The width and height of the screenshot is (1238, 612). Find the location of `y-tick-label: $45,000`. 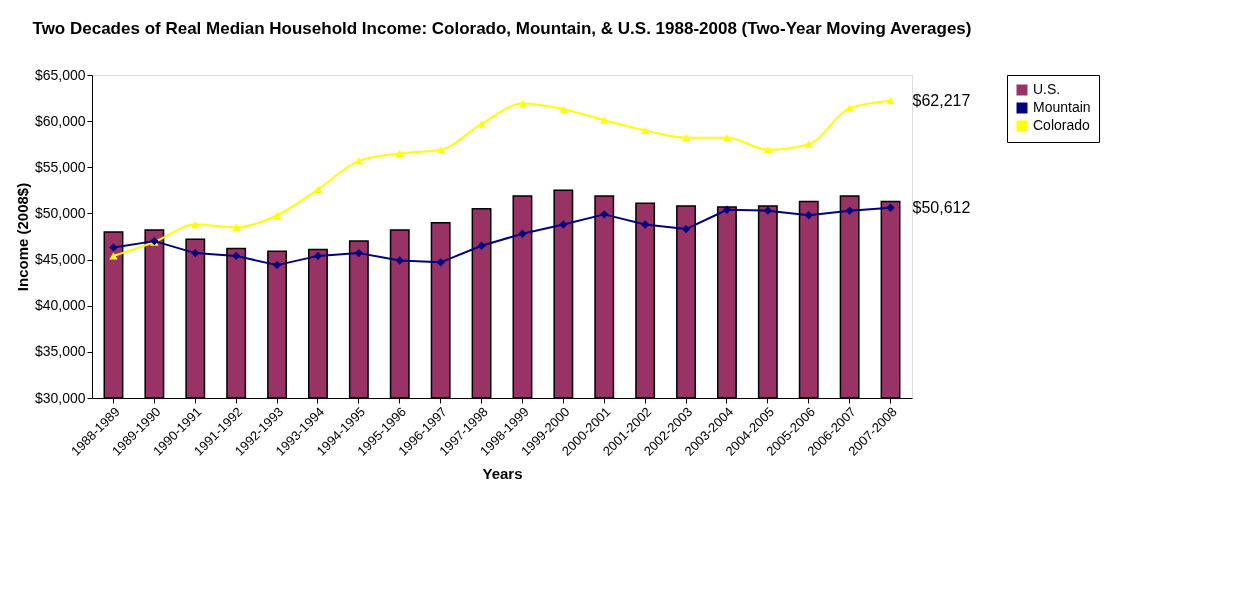

y-tick-label: $45,000 is located at coordinates (60, 259).